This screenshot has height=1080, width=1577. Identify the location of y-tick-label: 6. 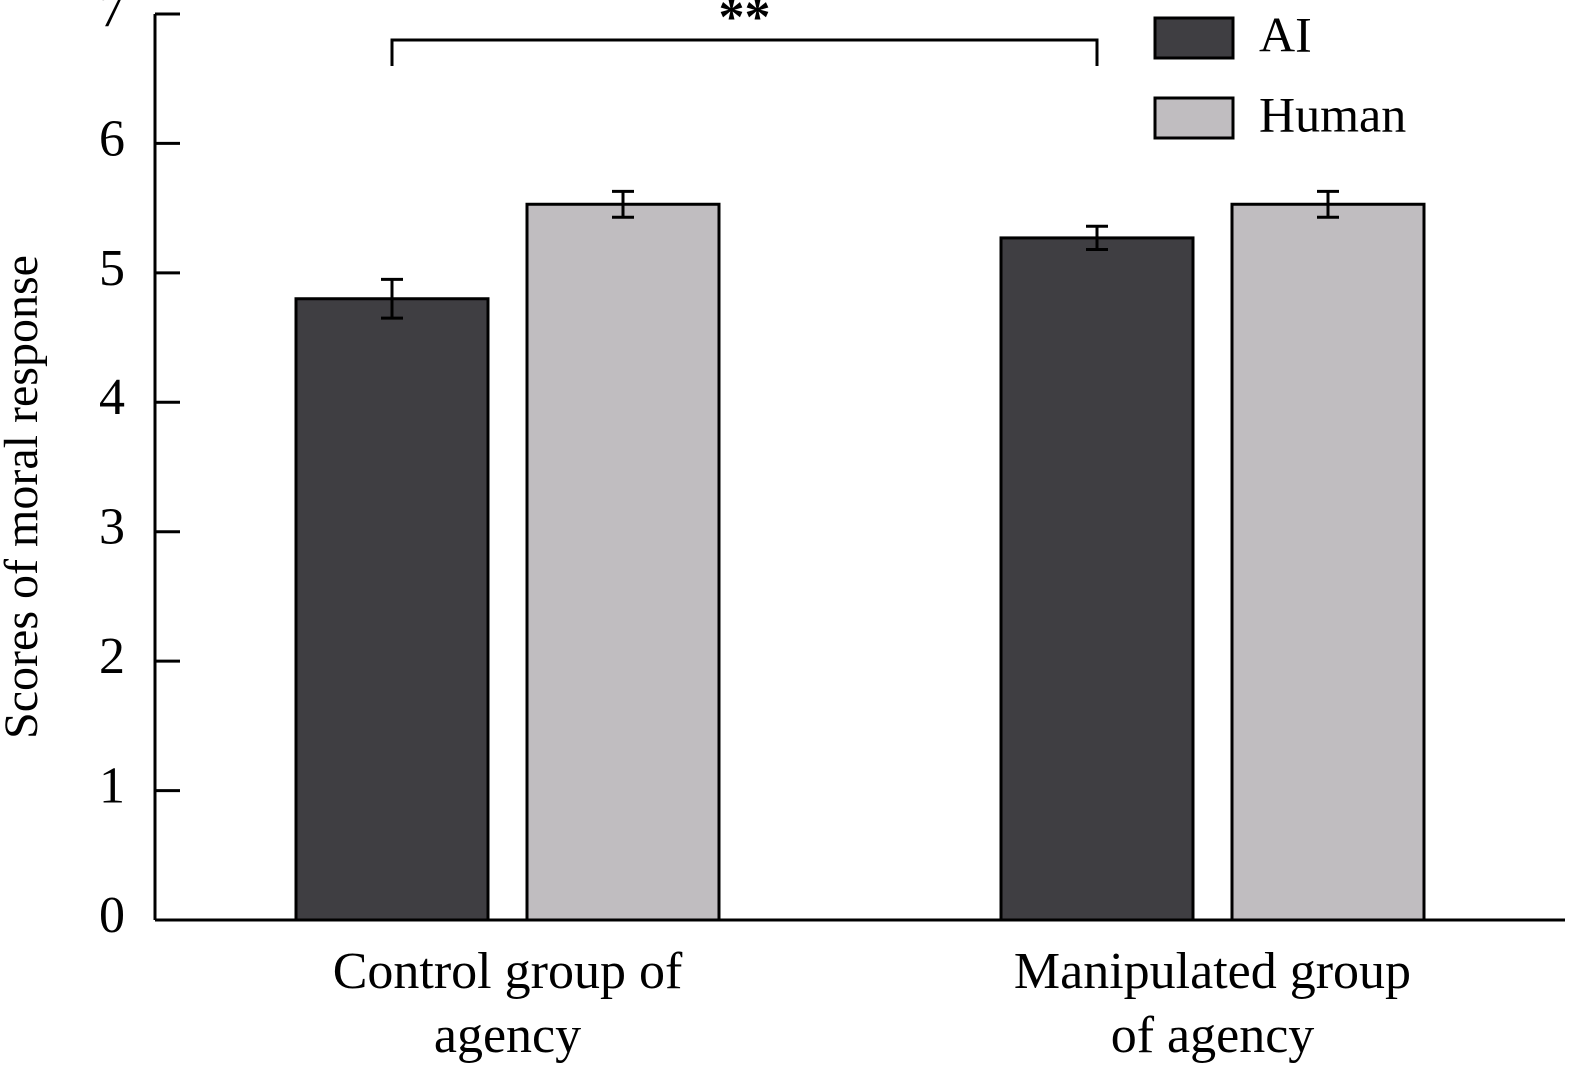
(112, 138).